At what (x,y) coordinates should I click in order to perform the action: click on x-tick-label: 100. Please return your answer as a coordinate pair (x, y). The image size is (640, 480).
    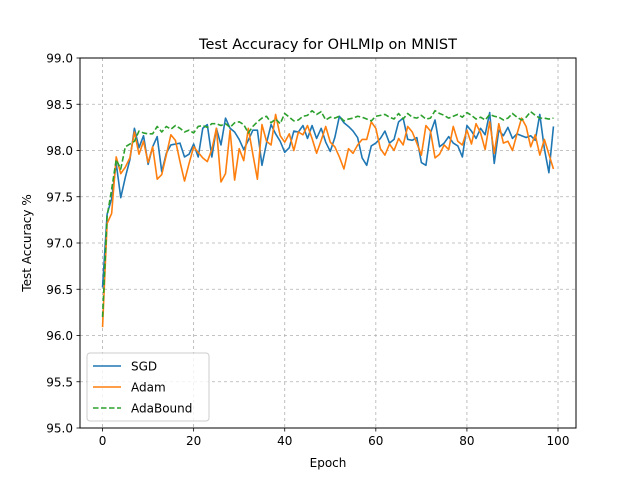
    Looking at the image, I should click on (558, 441).